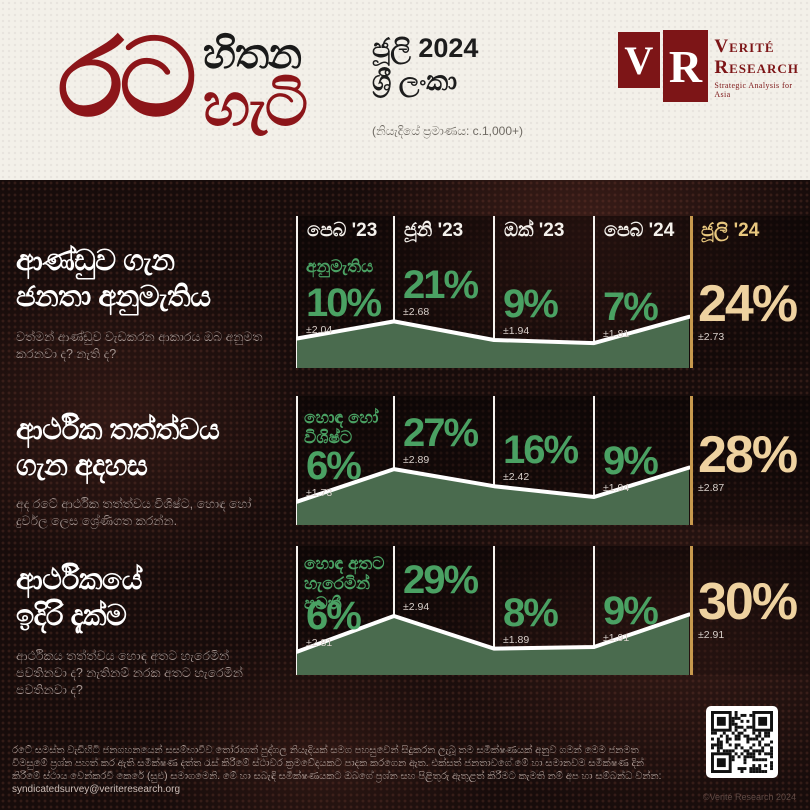 The width and height of the screenshot is (810, 810). Describe the element at coordinates (534, 230) in the screenshot. I see `column-header: ඔක් '23` at that location.